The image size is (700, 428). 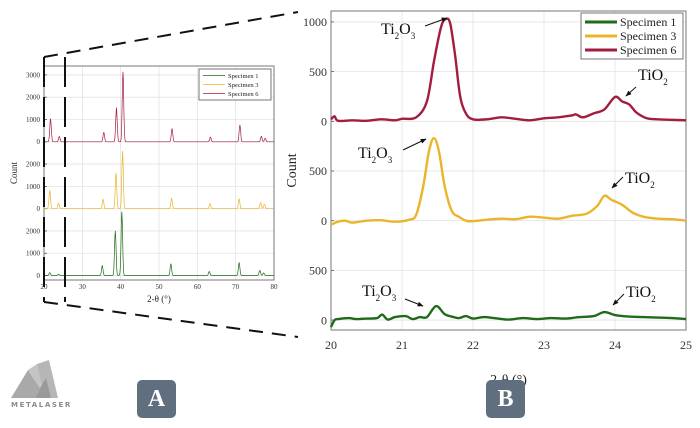 What do you see at coordinates (402, 345) in the screenshot?
I see `x-tick-label: 21` at bounding box center [402, 345].